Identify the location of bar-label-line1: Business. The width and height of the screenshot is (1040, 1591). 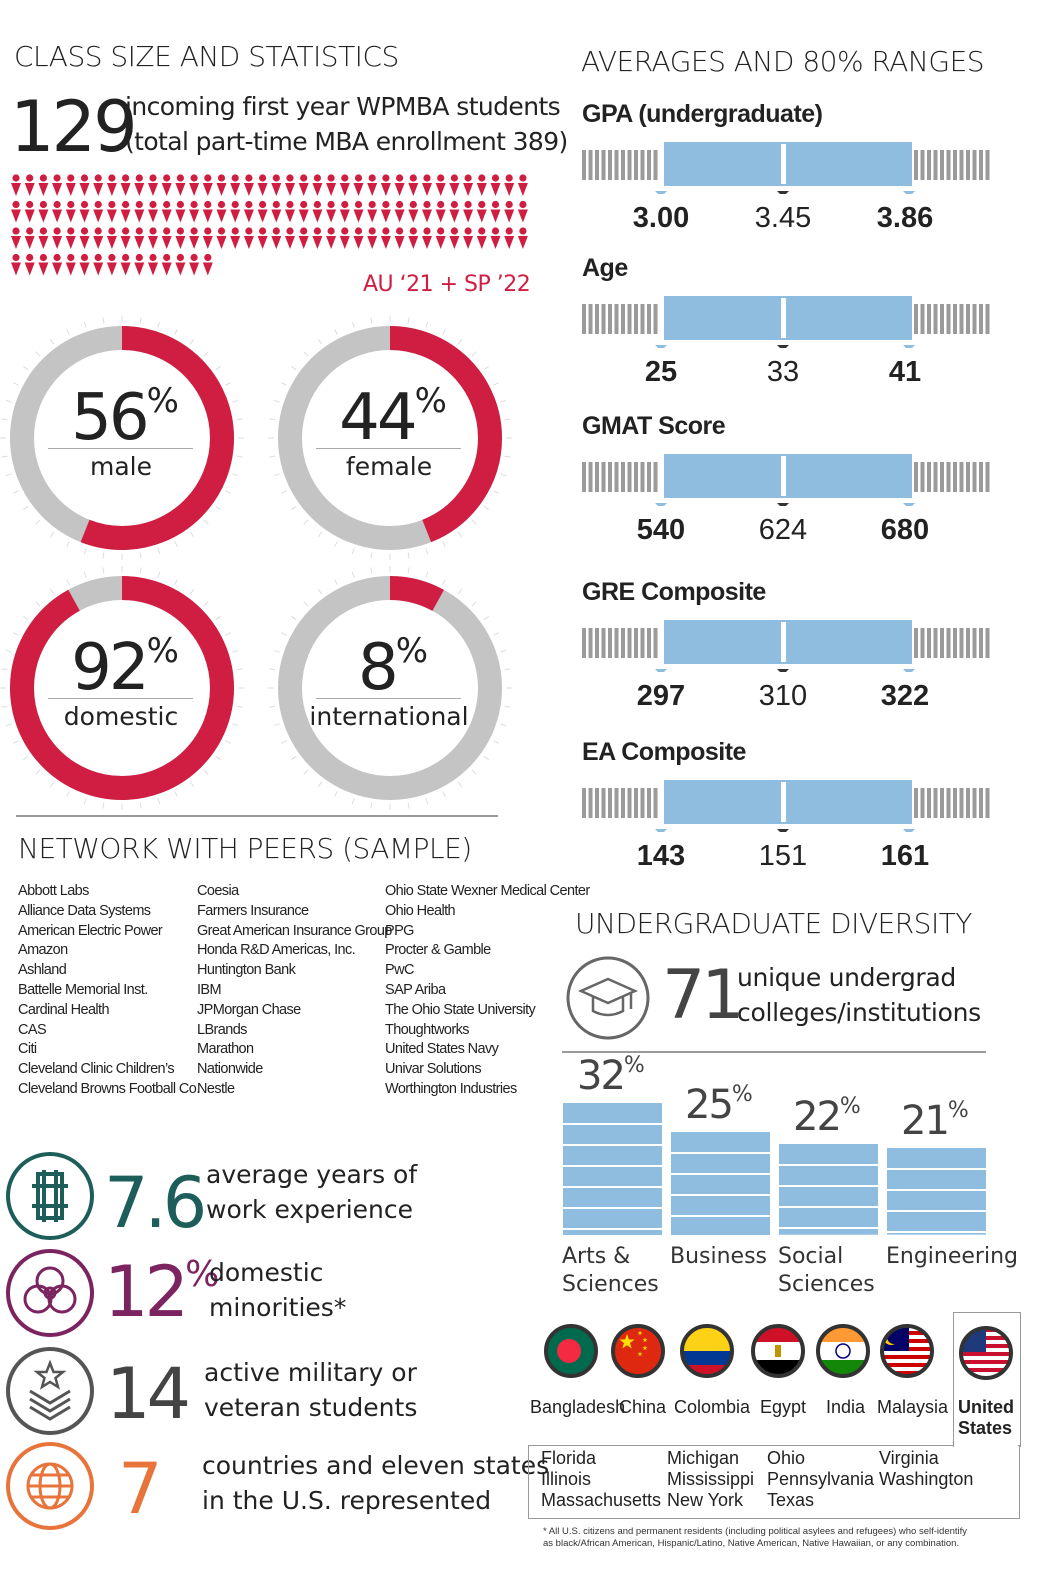
(719, 1256).